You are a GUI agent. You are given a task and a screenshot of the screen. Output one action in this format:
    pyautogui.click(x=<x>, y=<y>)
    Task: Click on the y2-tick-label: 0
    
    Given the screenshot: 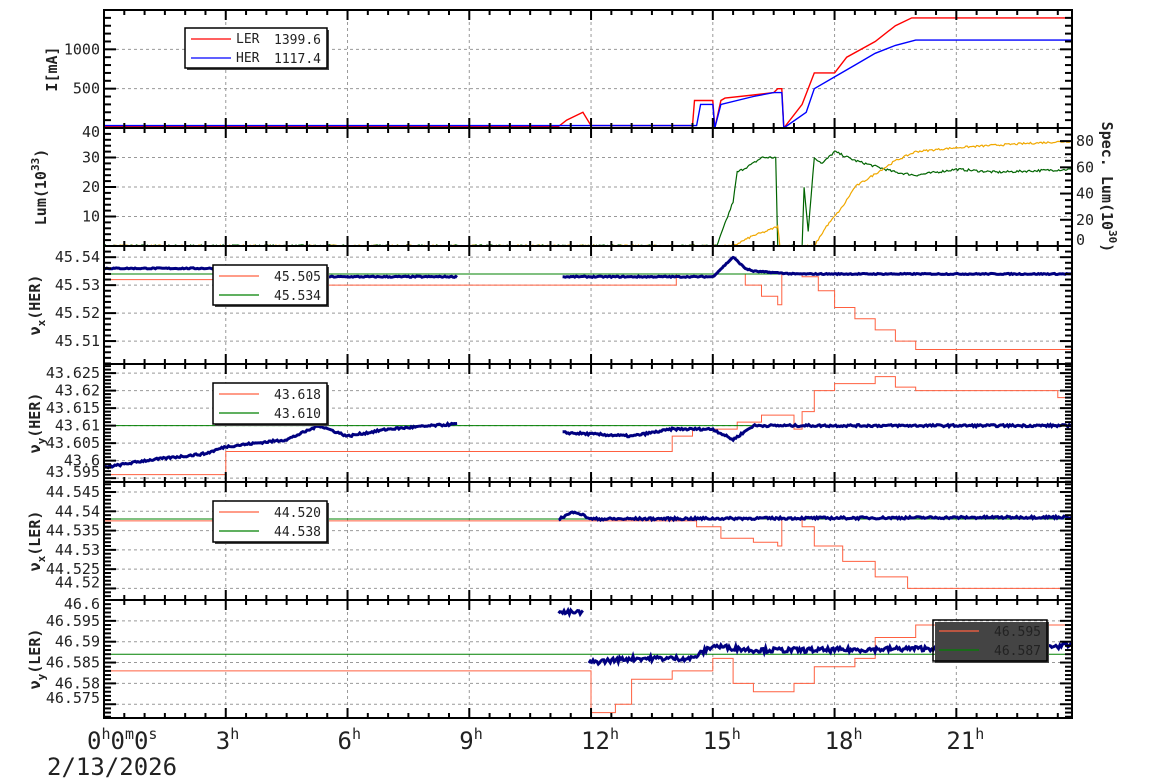 What is the action you would take?
    pyautogui.click(x=1080, y=240)
    